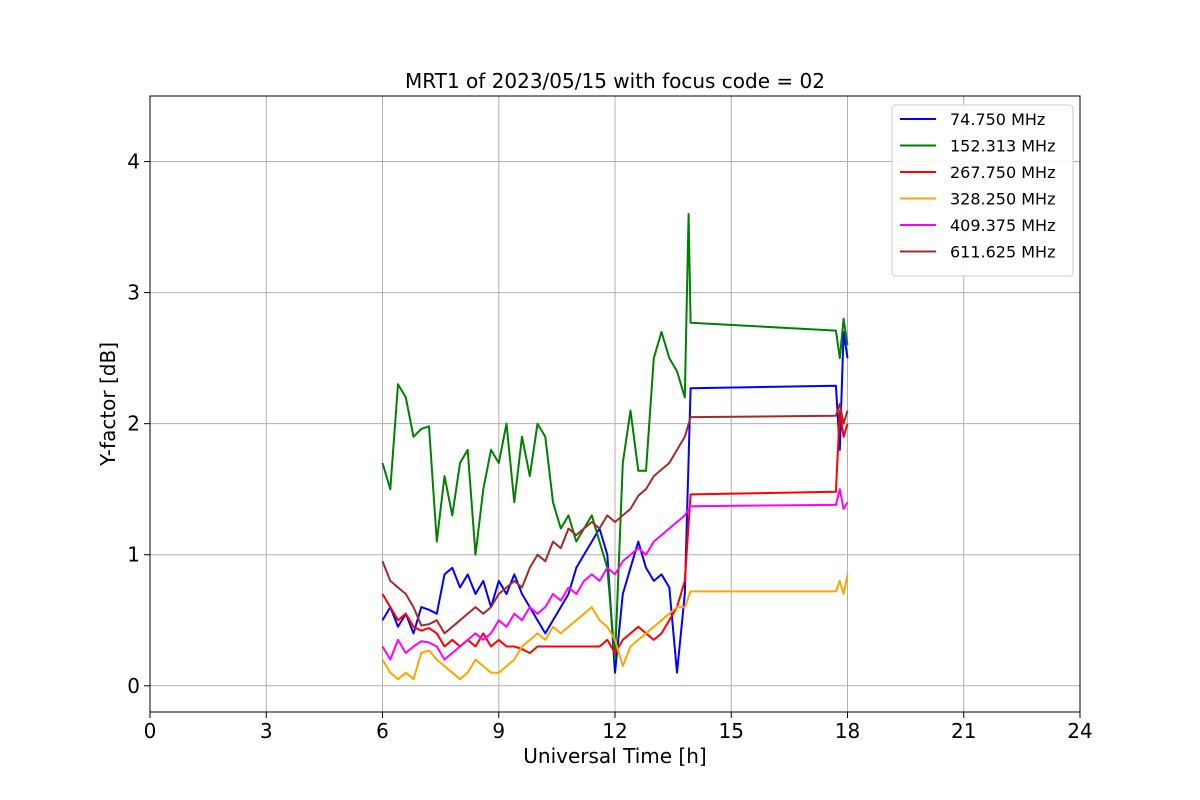 This screenshot has width=1200, height=800. Describe the element at coordinates (615, 81) in the screenshot. I see `chart-title: MRT1 of 2023/05/15 with focus code = 02` at that location.